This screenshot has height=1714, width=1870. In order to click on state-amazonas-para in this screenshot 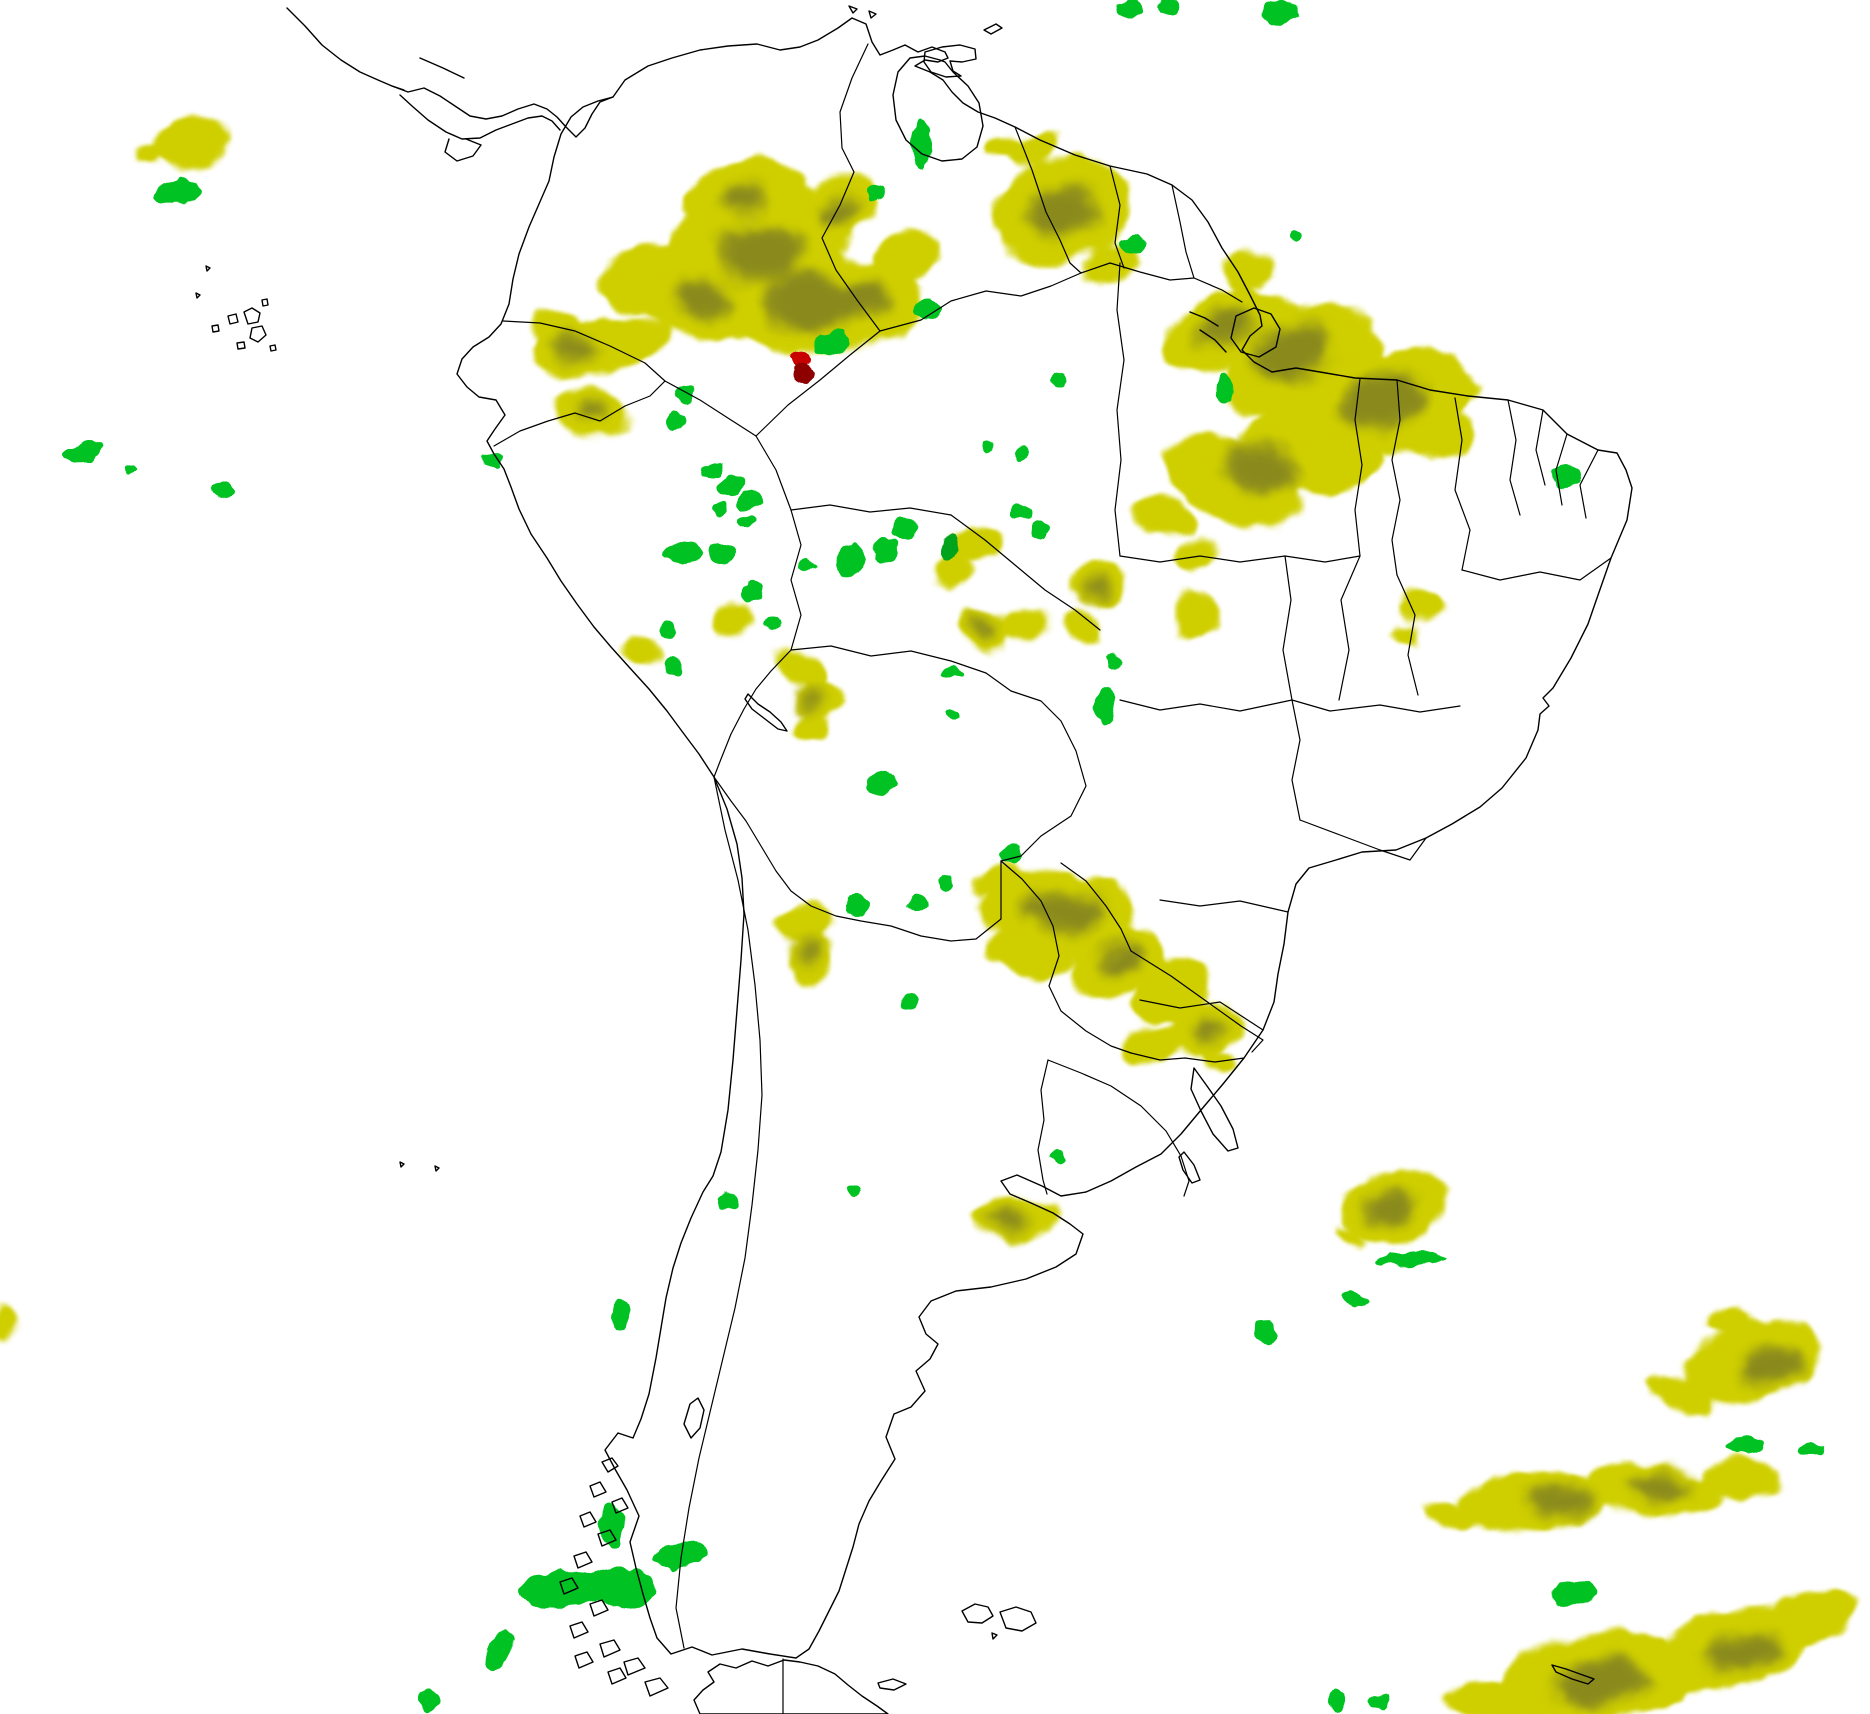, I will do `click(1119, 409)`.